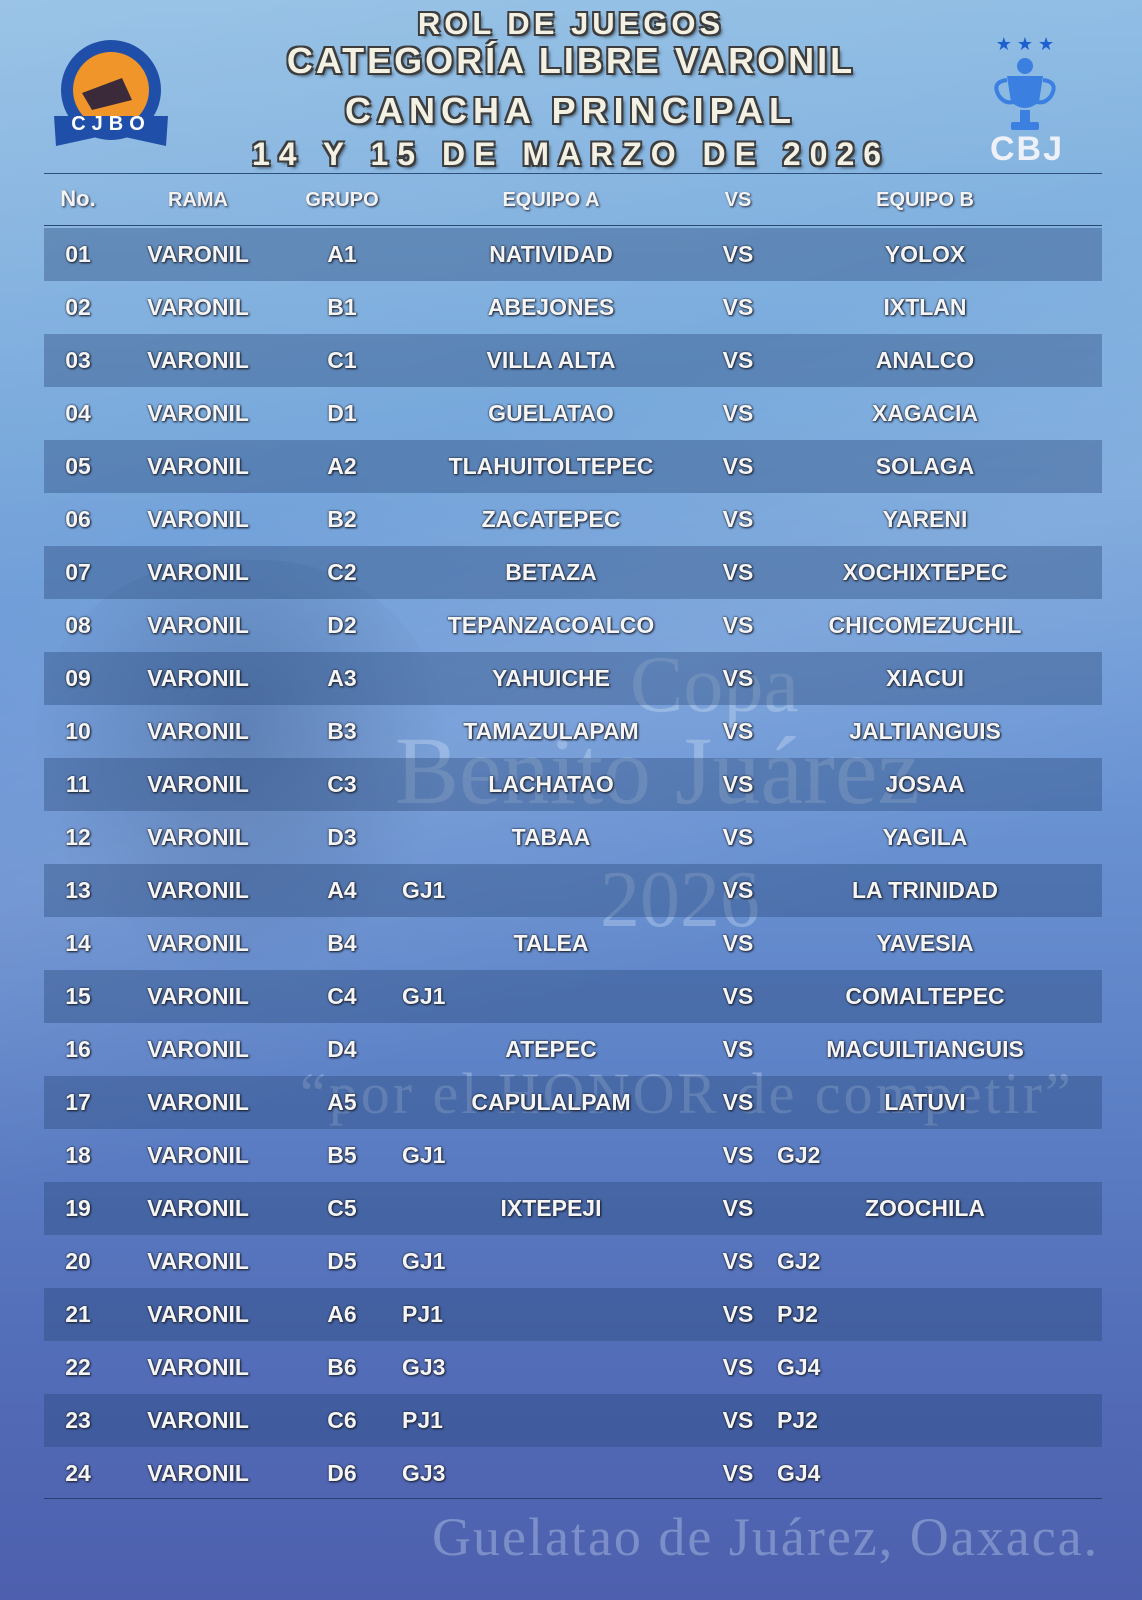  Describe the element at coordinates (658, 770) in the screenshot. I see `watermark-name: Benito Juárez` at that location.